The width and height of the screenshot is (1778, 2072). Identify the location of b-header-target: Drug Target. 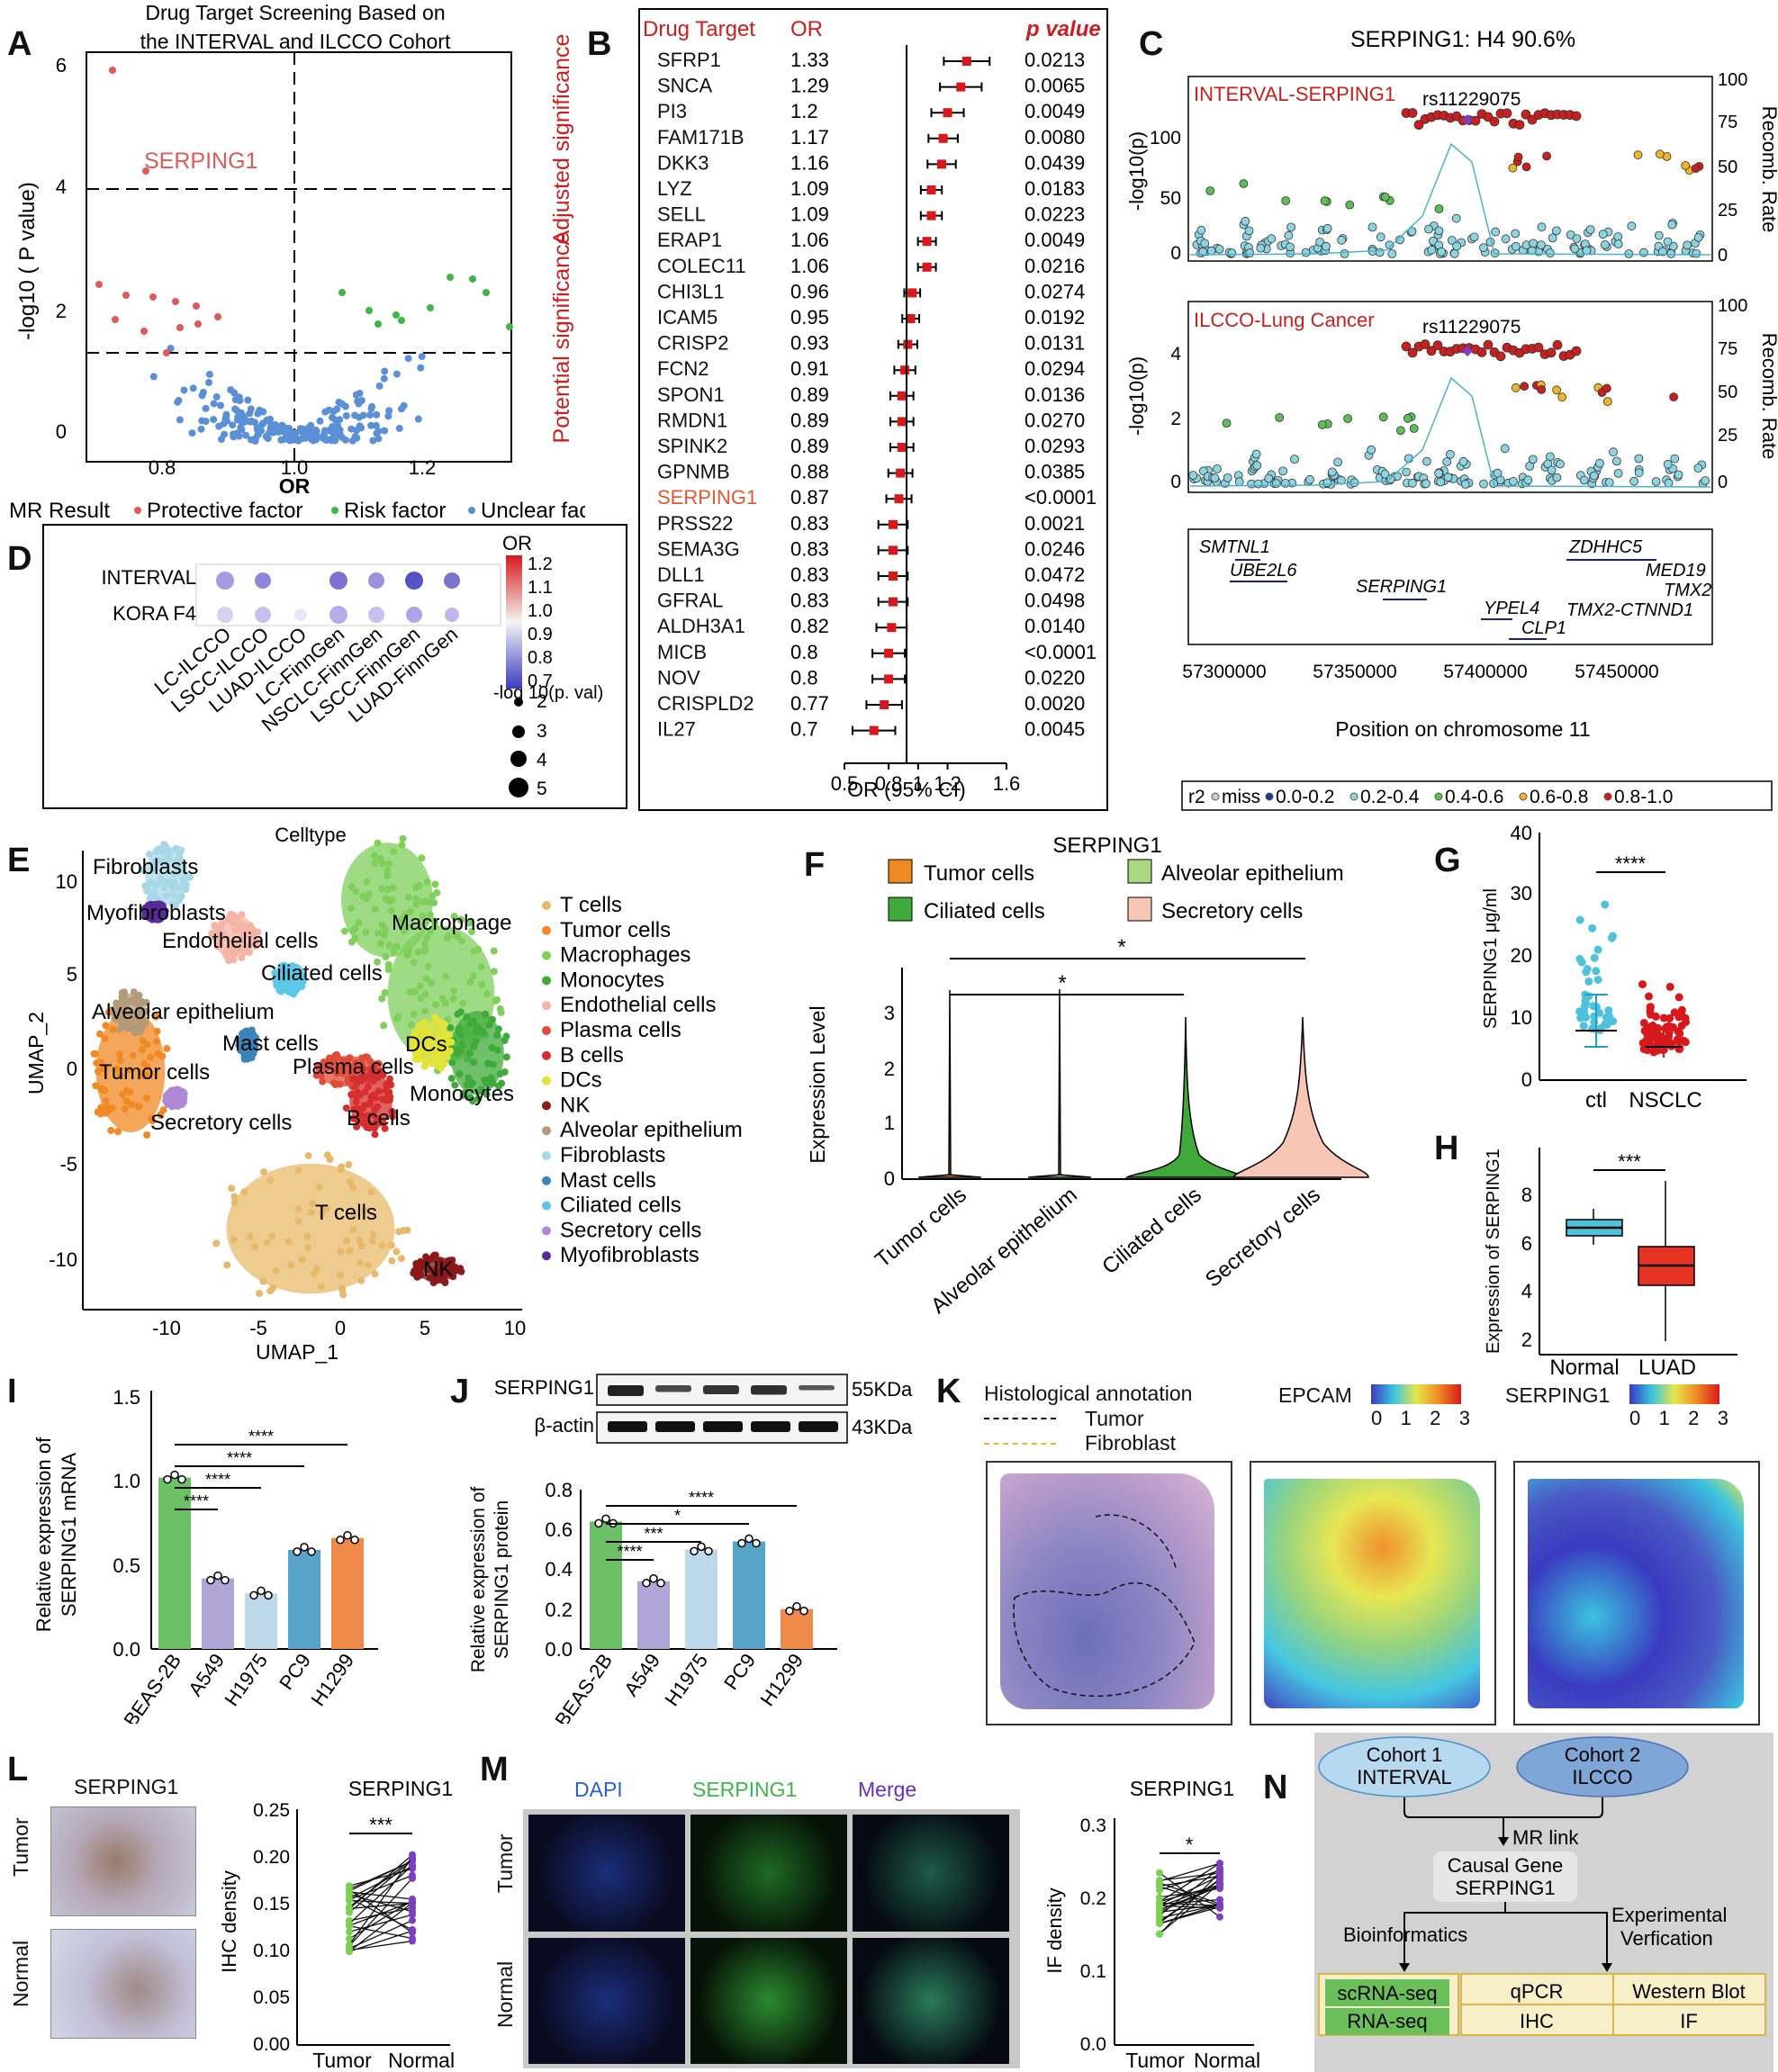
(699, 29).